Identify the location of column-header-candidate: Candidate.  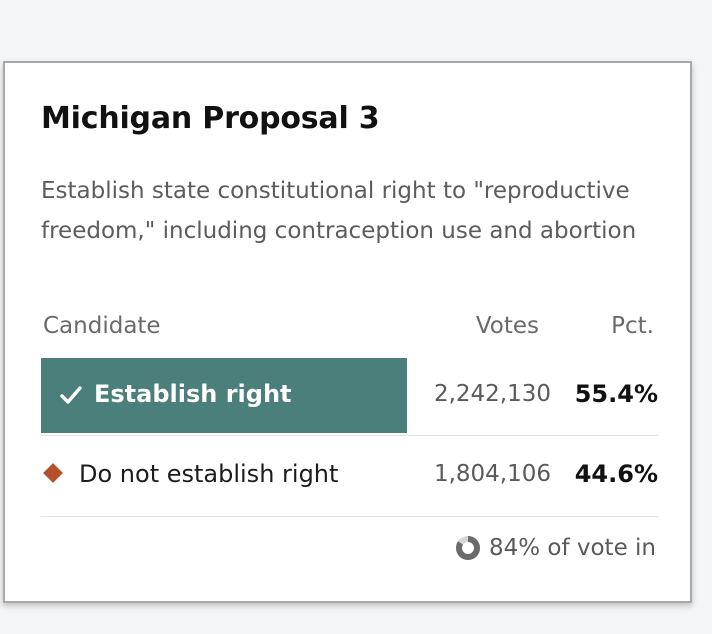
(102, 326).